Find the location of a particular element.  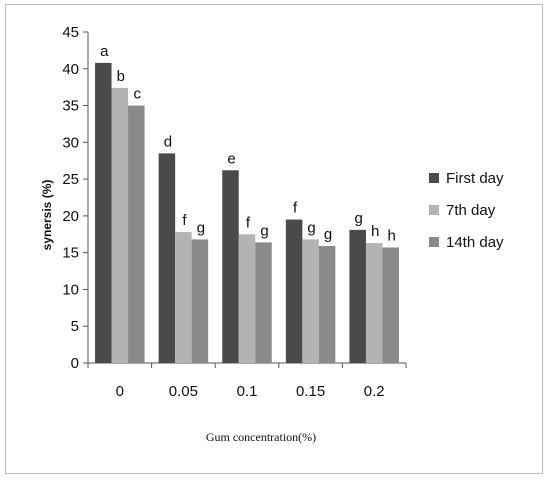

legend: First day 7th day 14th day is located at coordinates (466, 210).